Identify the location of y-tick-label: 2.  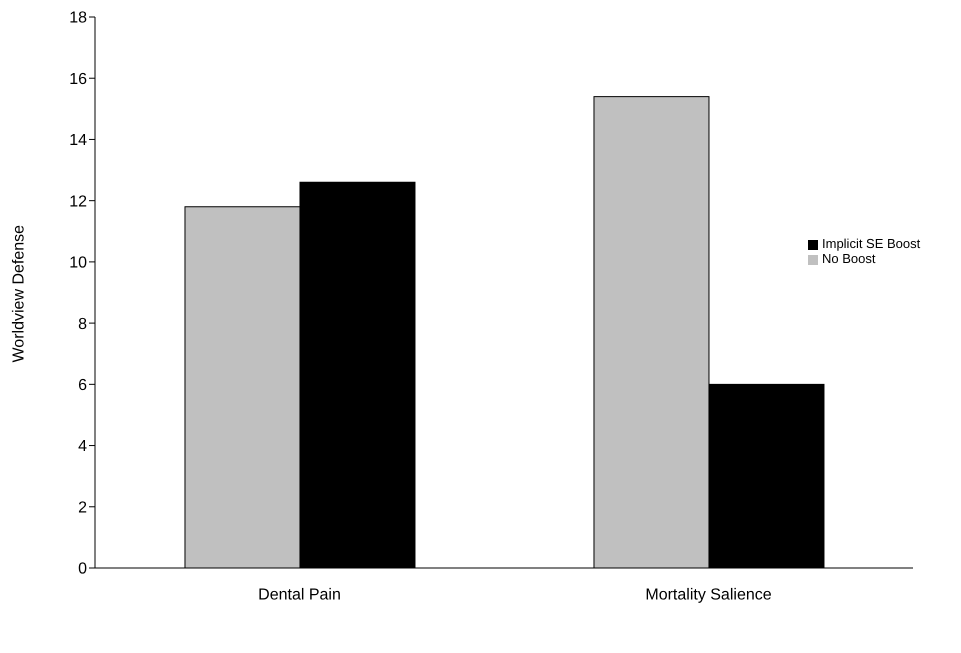
(83, 507).